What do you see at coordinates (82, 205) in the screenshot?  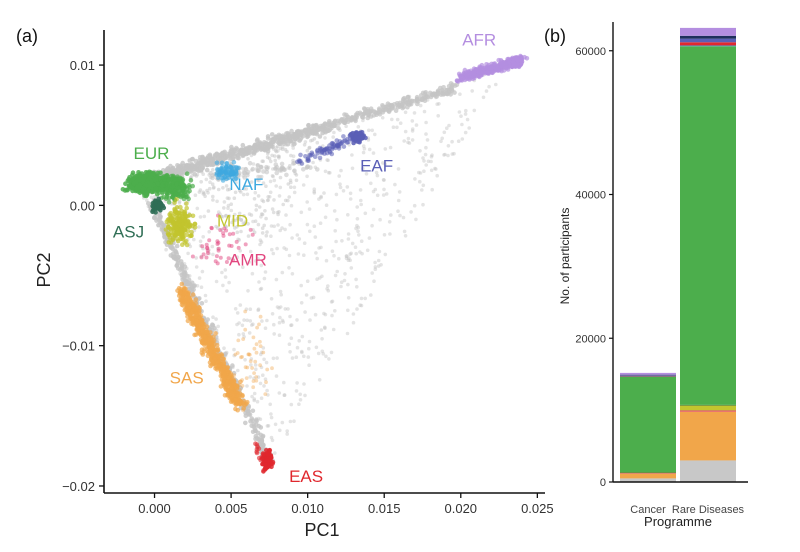 I see `y-tick-label: 0.00` at bounding box center [82, 205].